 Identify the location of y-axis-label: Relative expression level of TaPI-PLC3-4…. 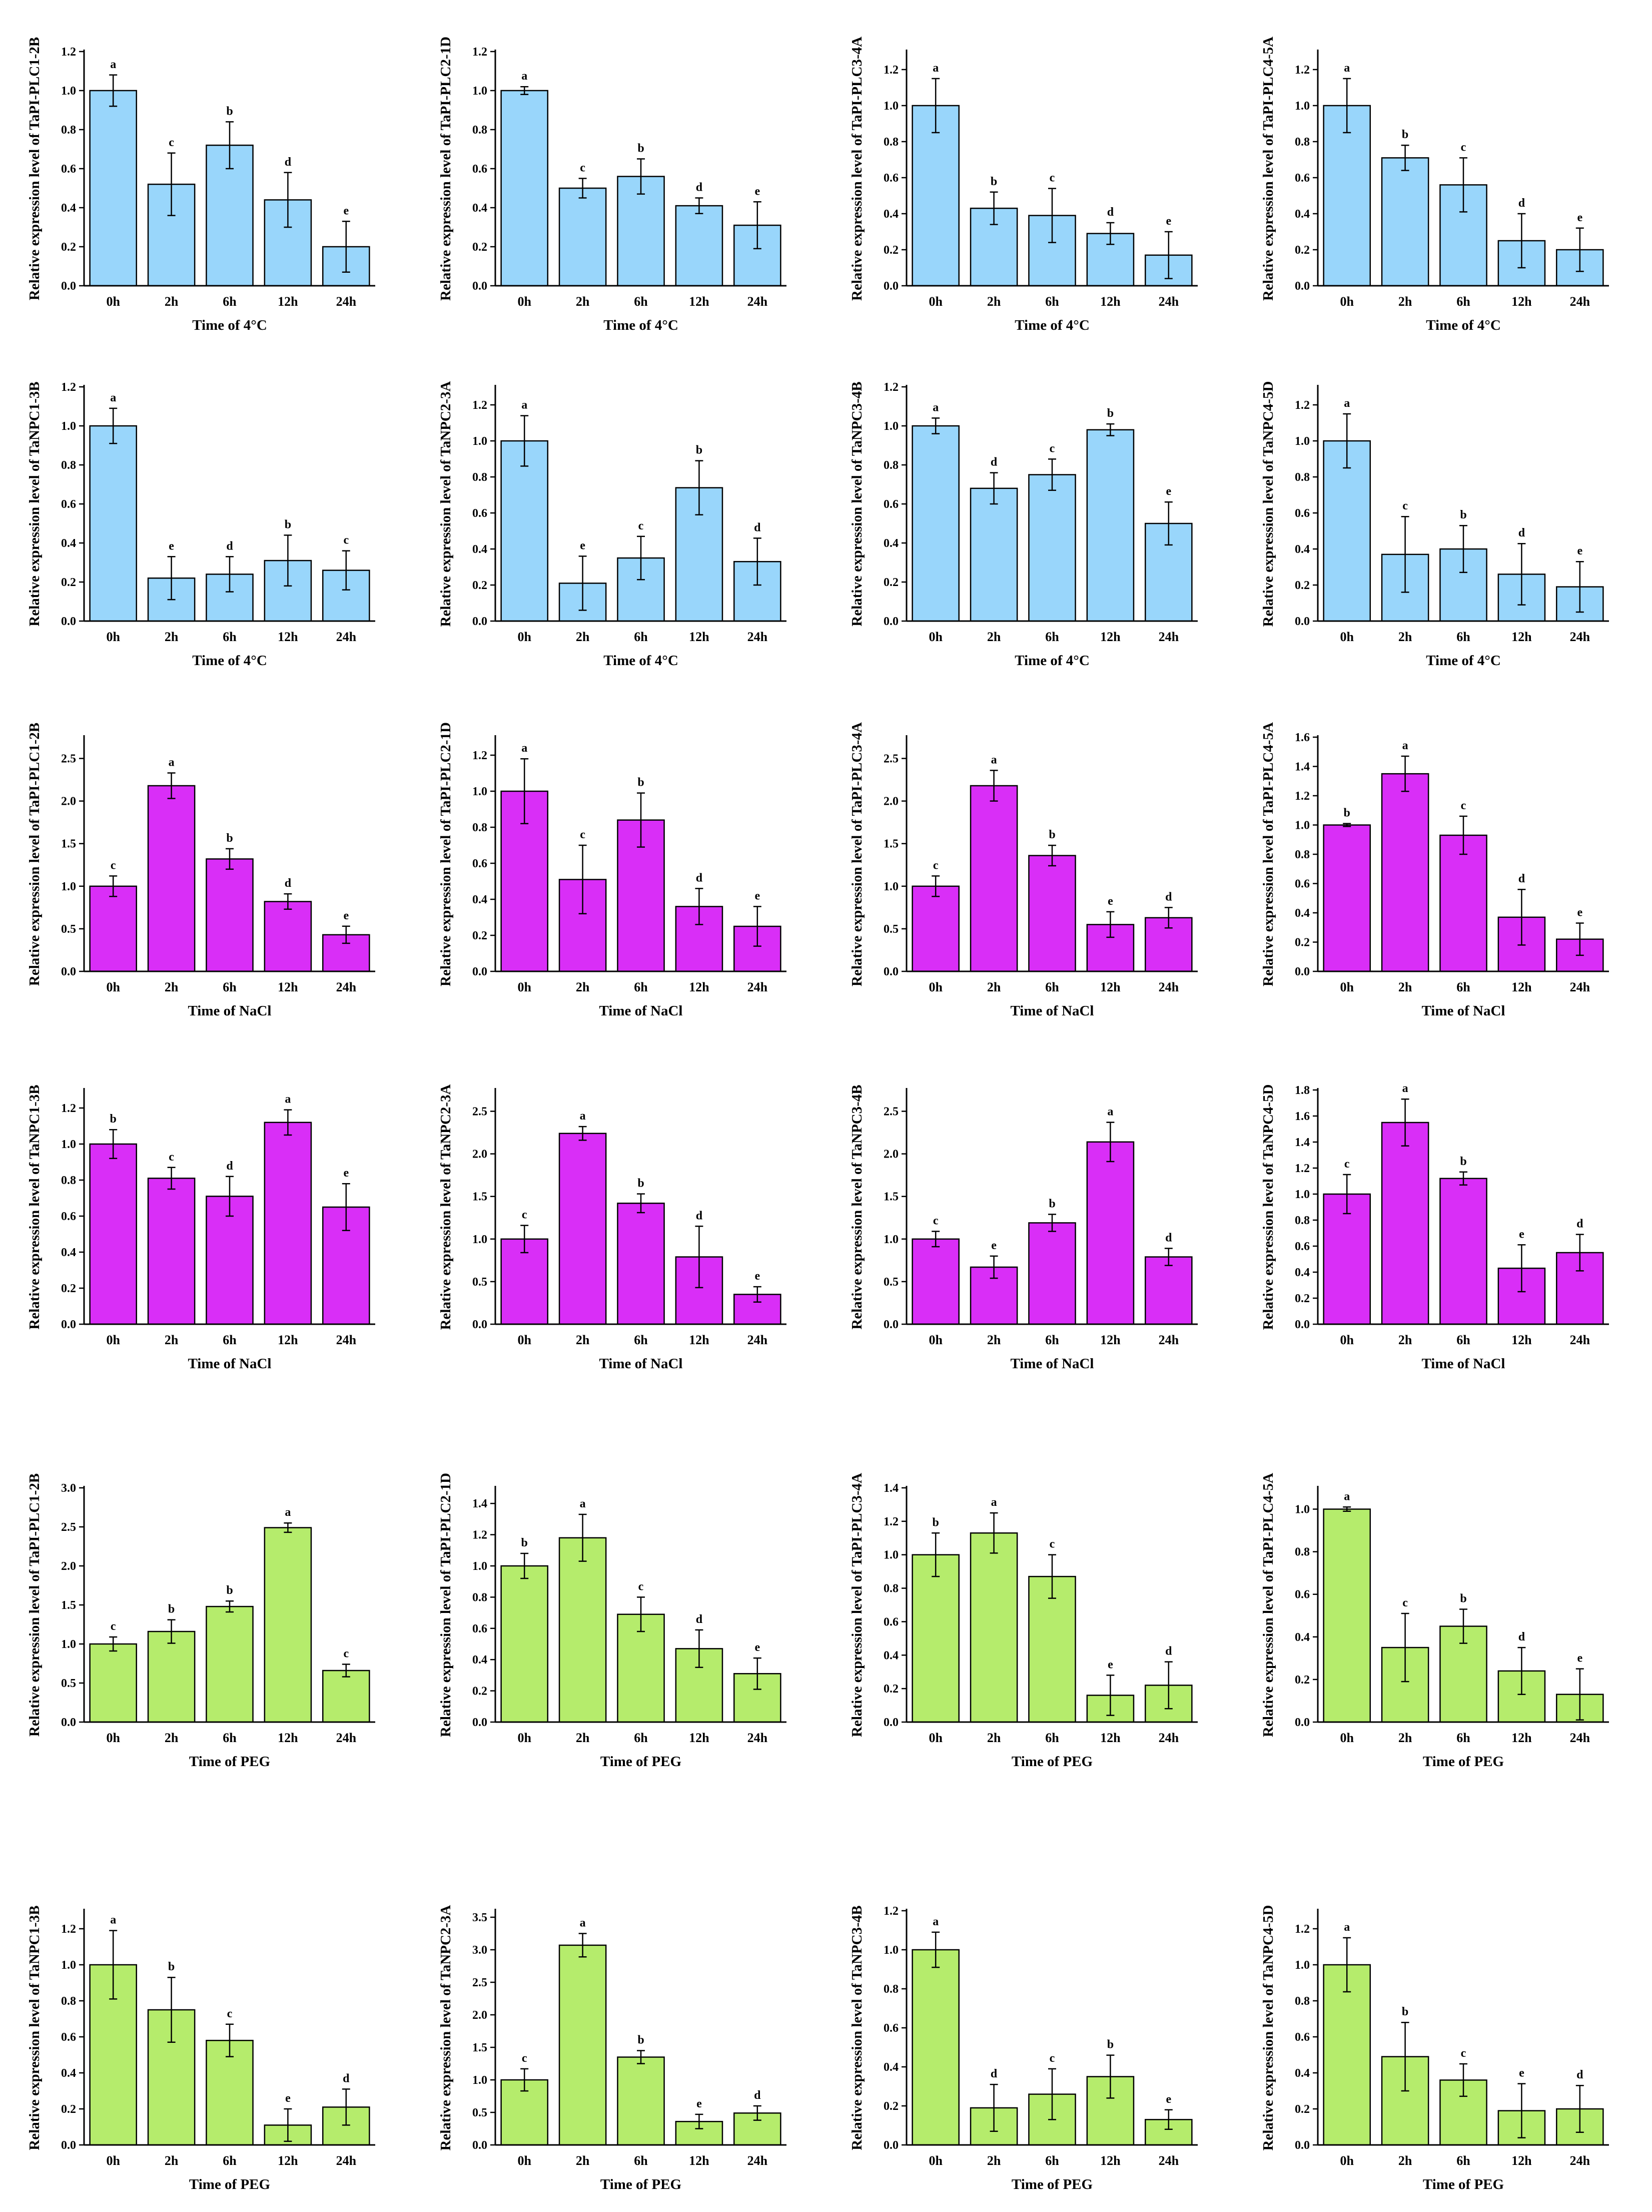
(857, 169).